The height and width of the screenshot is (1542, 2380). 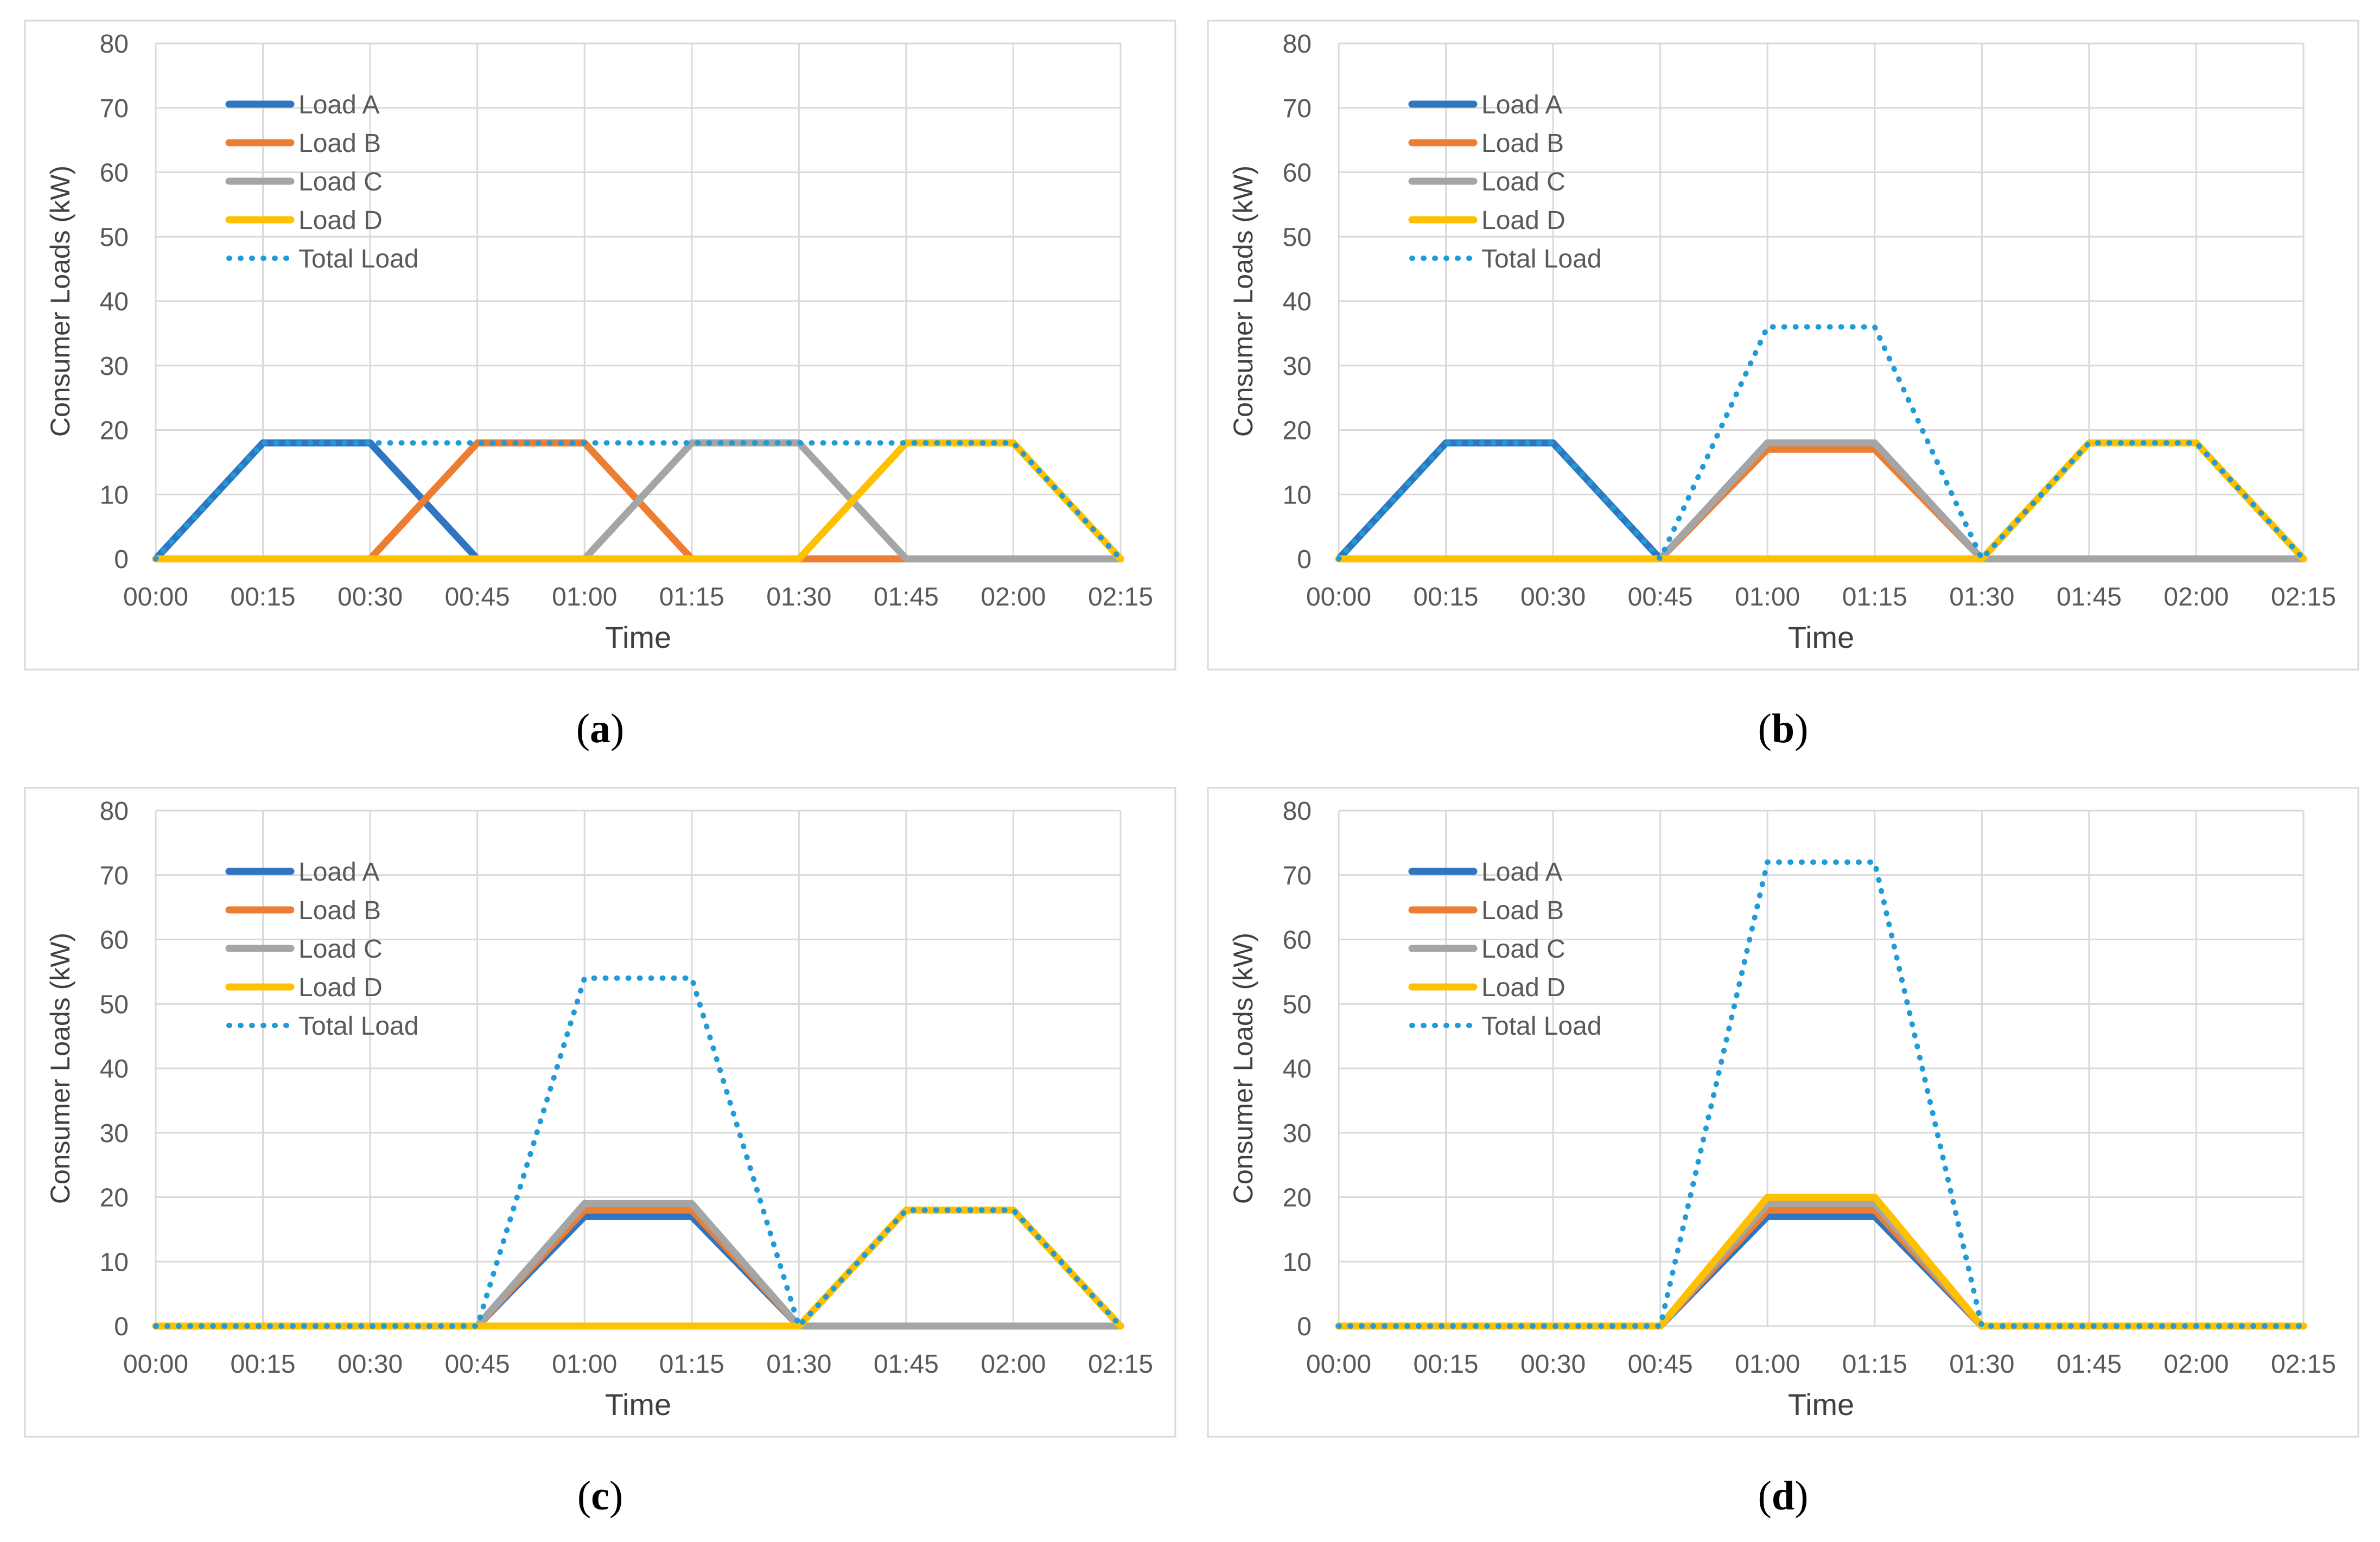 I want to click on caption-c: (c), so click(x=600, y=1496).